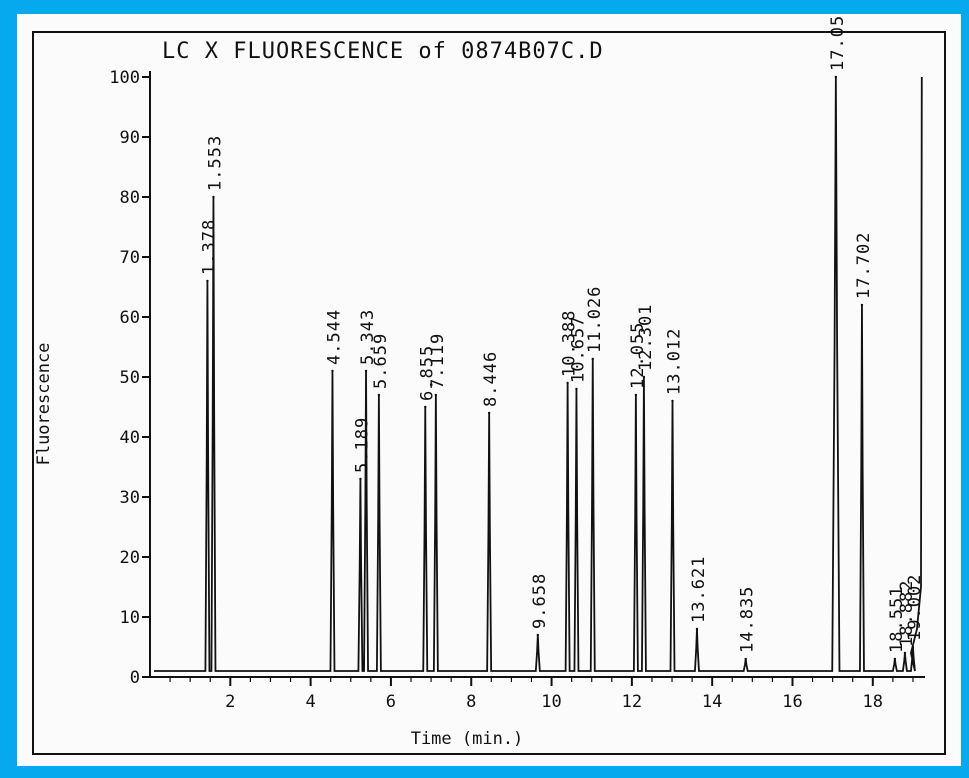 The image size is (969, 778). I want to click on x-tick-label: 16, so click(792, 702).